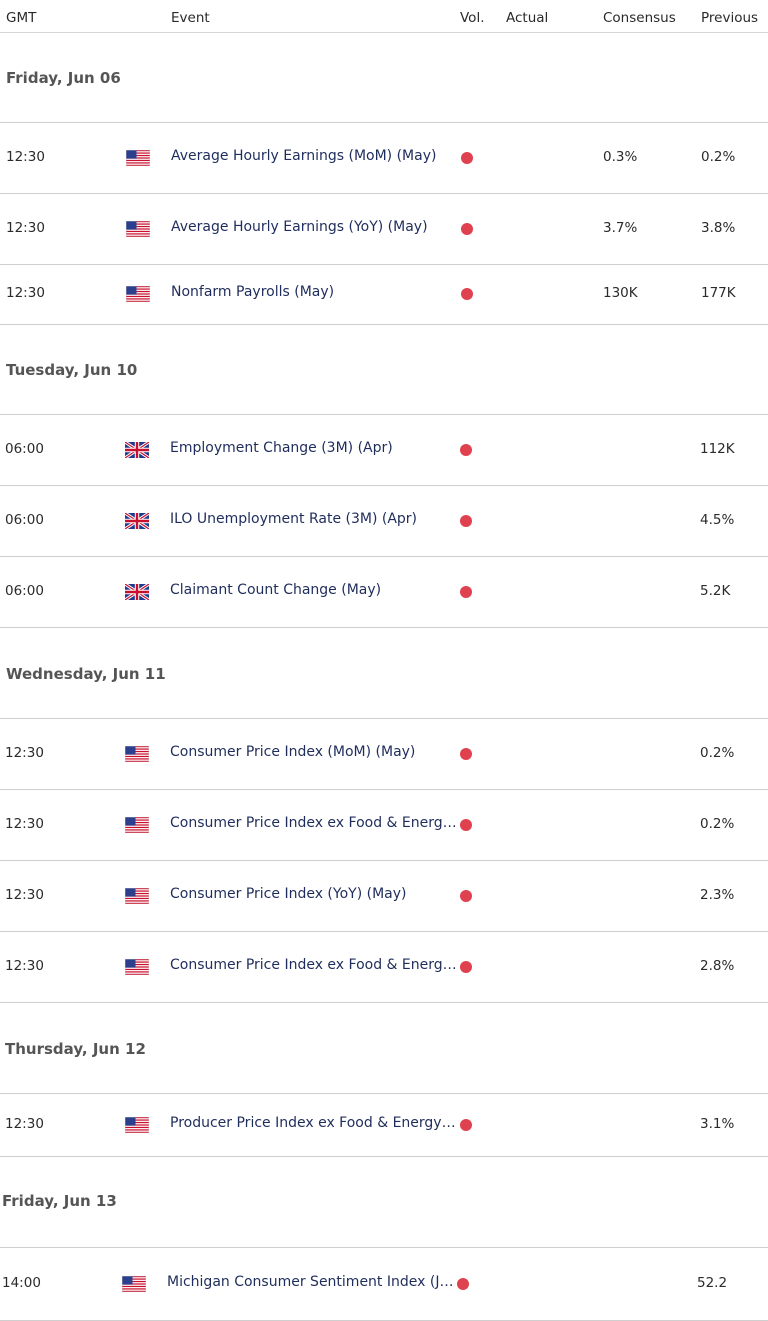 The image size is (768, 1321). I want to click on event-row: 06:00 Employment Change (3M) (Apr) 112K, so click(384, 450).